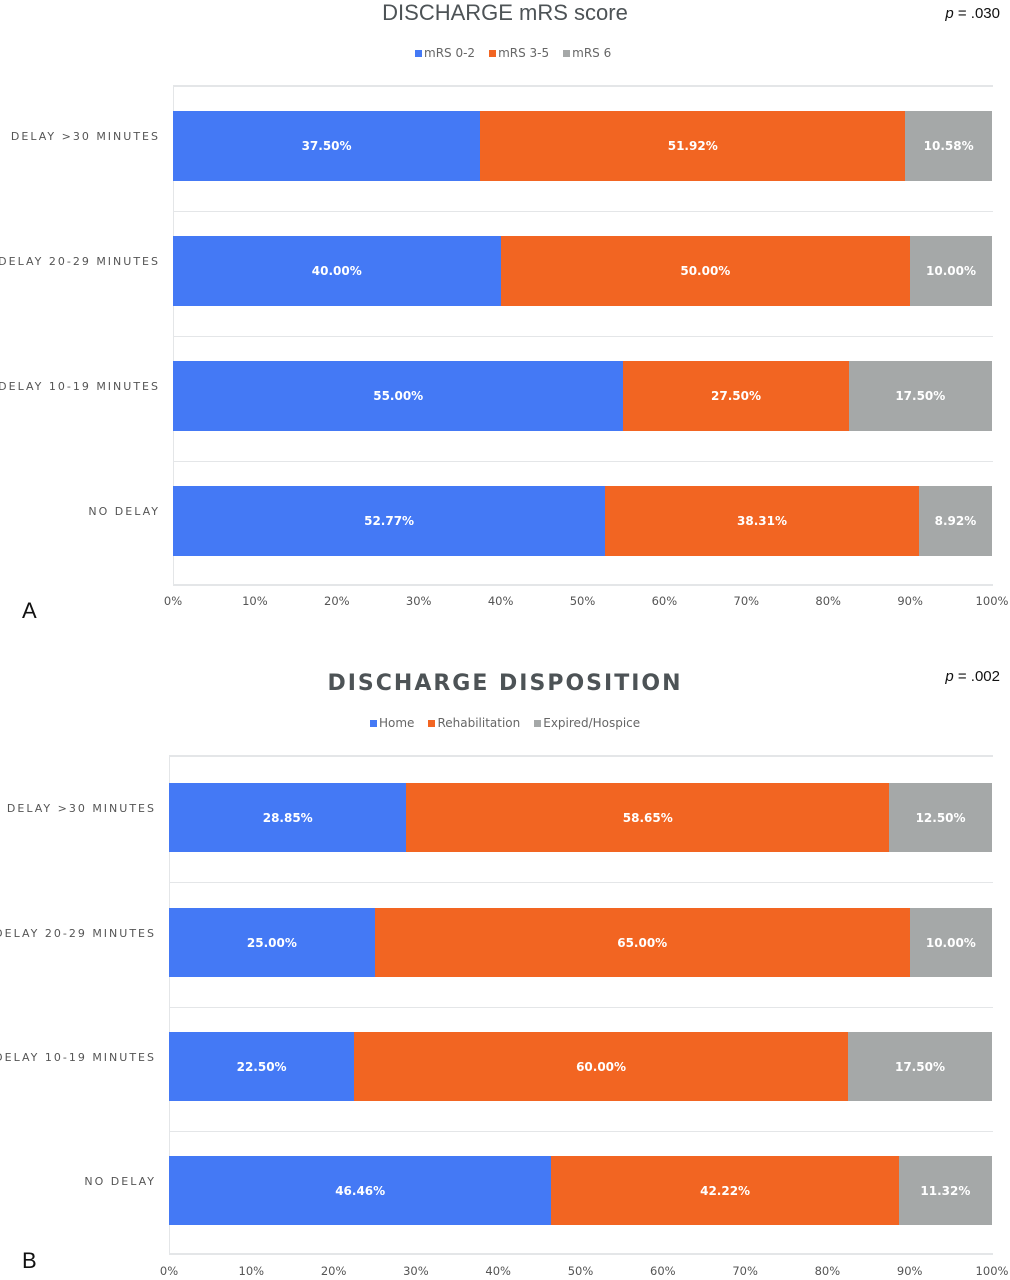  What do you see at coordinates (261, 1066) in the screenshot?
I see `data-label: 22.50%` at bounding box center [261, 1066].